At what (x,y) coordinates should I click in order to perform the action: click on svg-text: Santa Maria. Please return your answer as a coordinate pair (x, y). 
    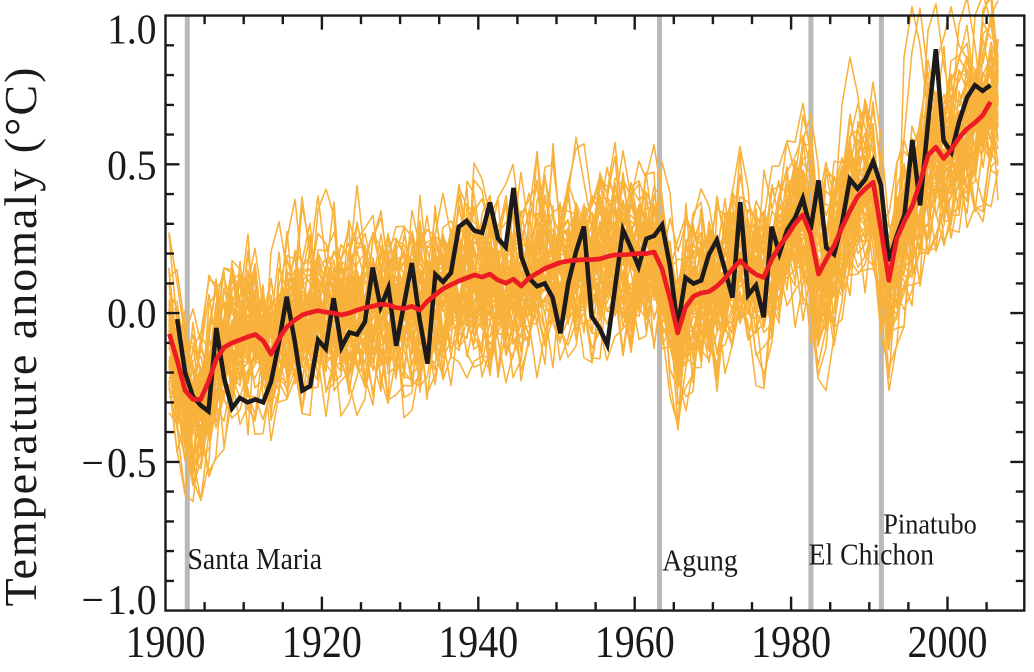
    Looking at the image, I should click on (255, 559).